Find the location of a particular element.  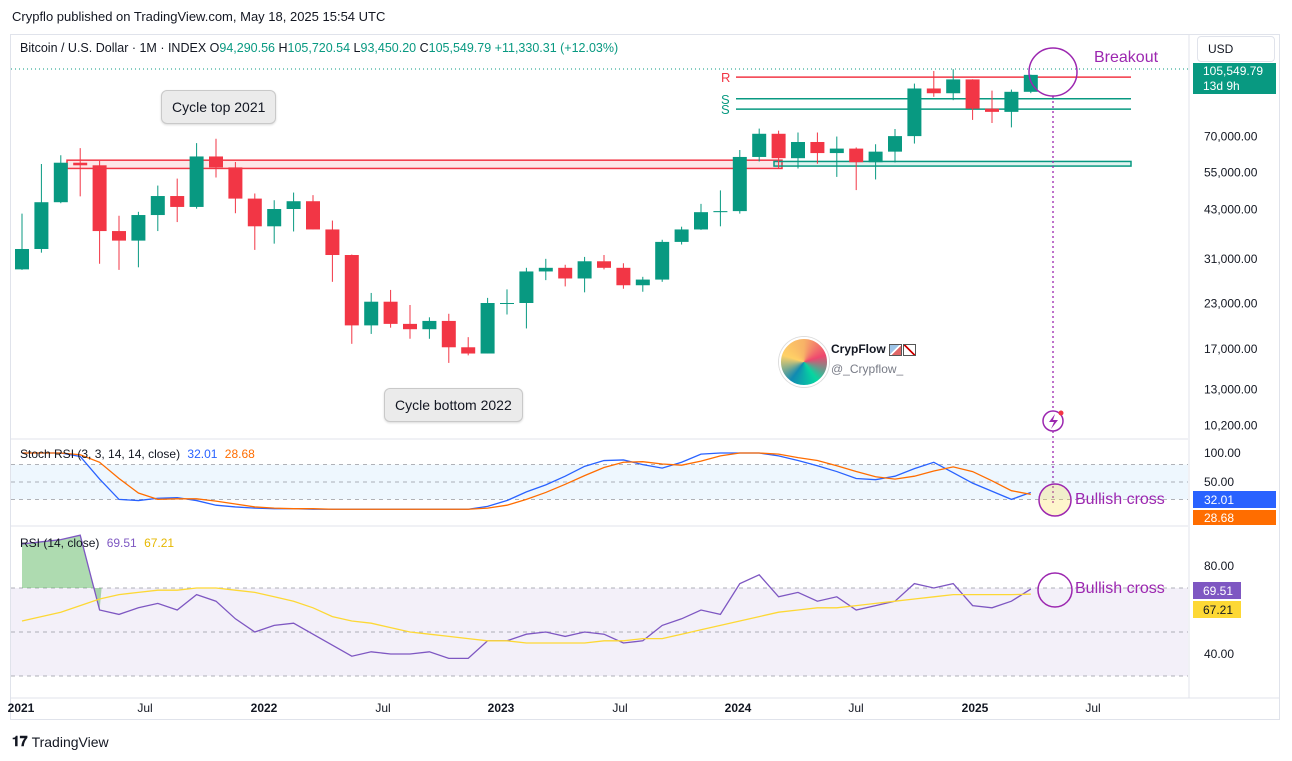

price-tick-label: 70,000.00 is located at coordinates (1231, 137).